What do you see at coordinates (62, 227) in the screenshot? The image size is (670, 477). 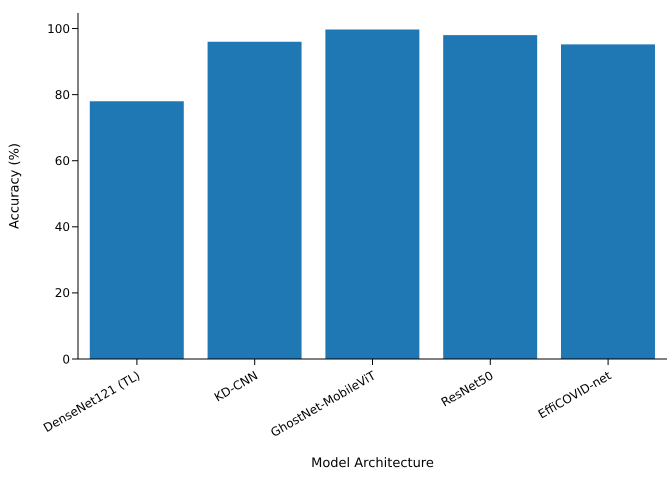 I see `y-tick-label: 40` at bounding box center [62, 227].